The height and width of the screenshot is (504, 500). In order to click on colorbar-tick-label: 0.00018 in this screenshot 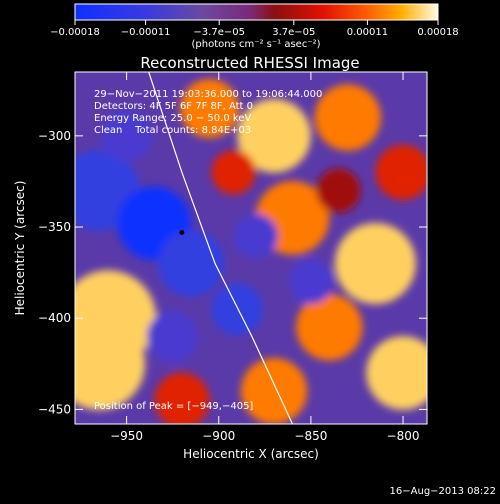, I will do `click(437, 32)`.